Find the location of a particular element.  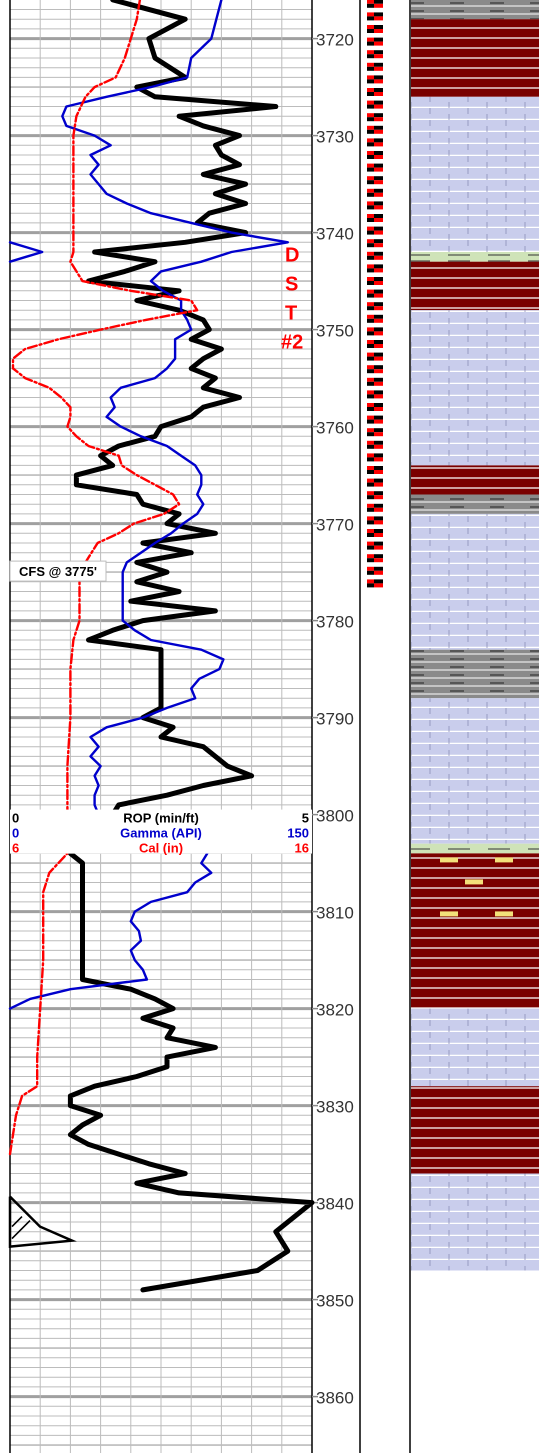

scale-max: 16 is located at coordinates (302, 848).